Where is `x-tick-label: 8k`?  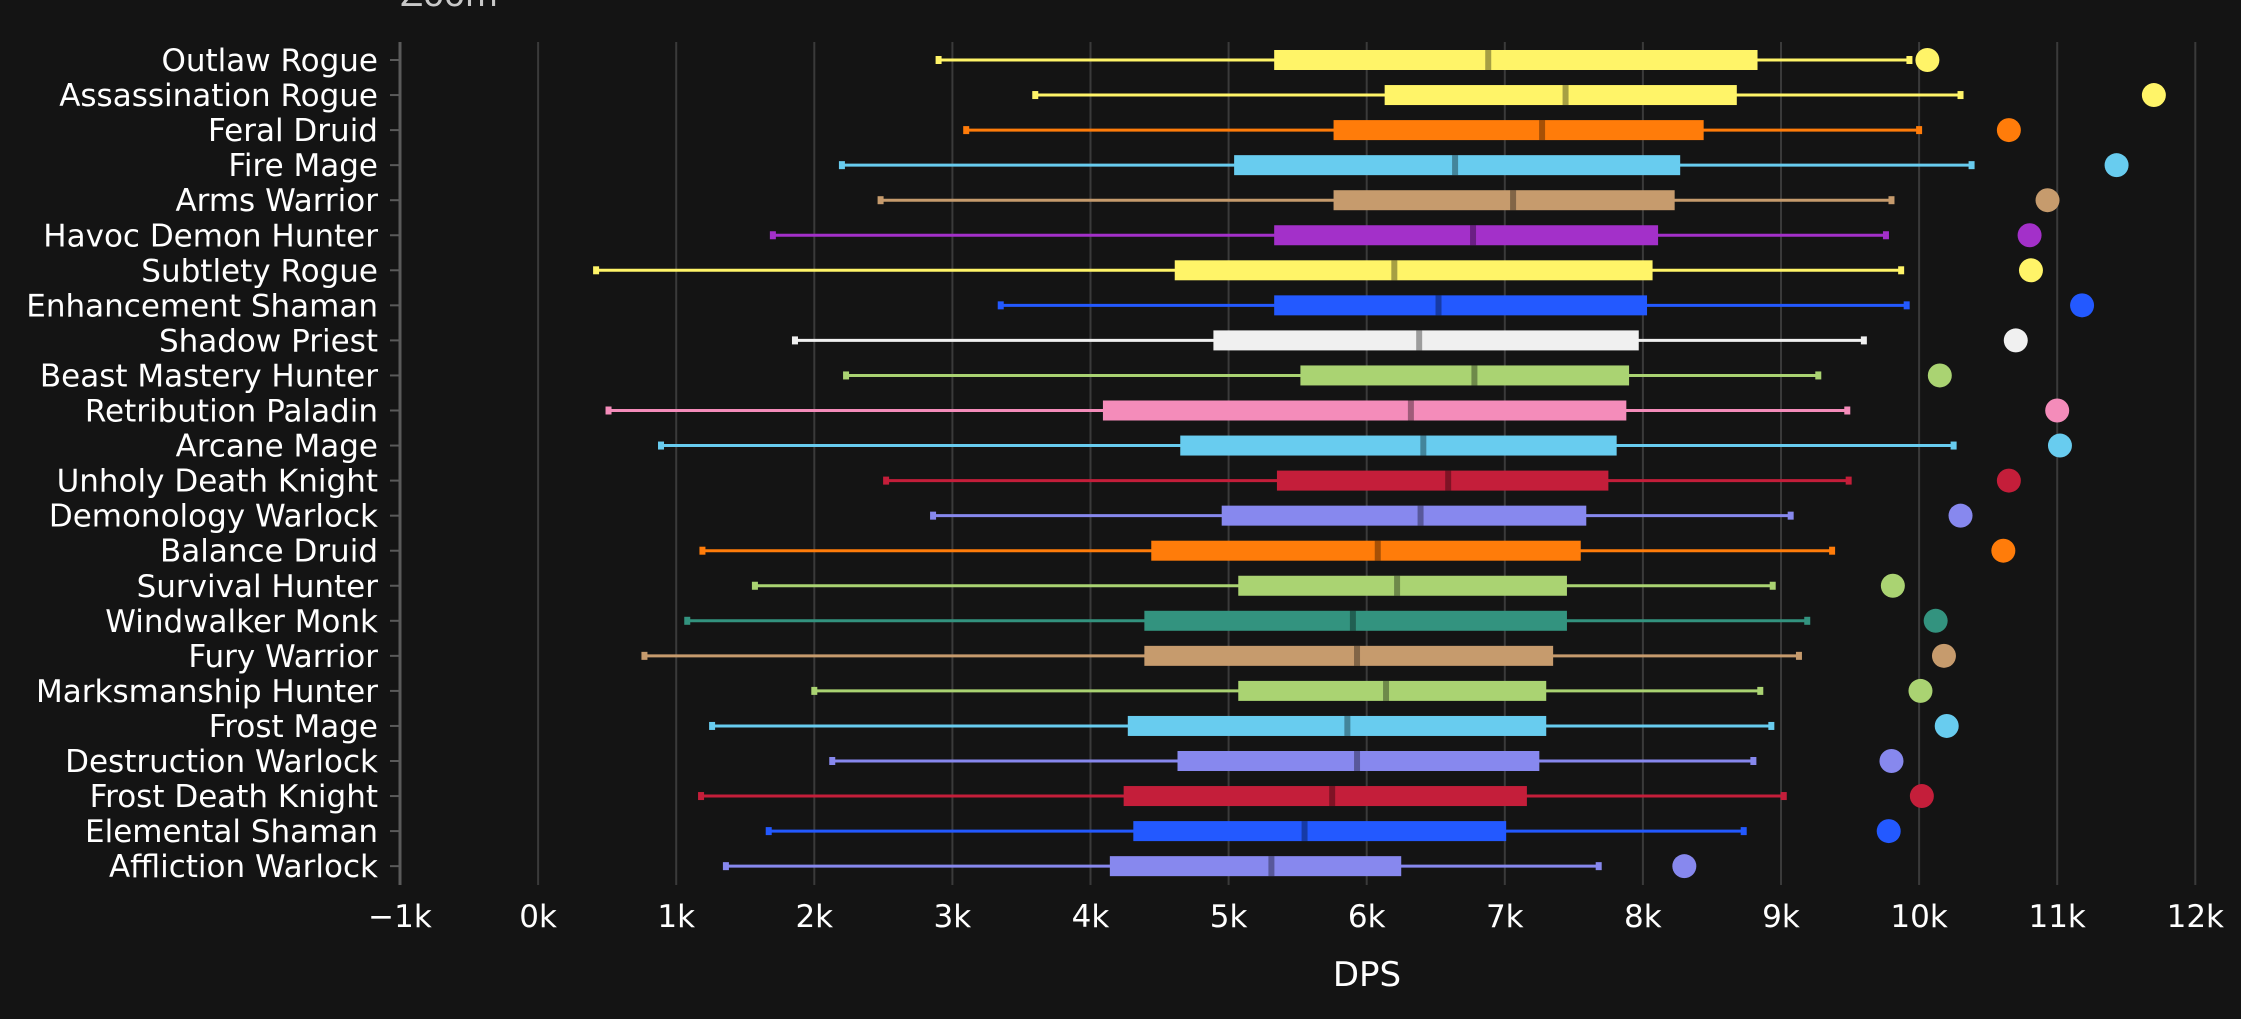 x-tick-label: 8k is located at coordinates (1643, 917).